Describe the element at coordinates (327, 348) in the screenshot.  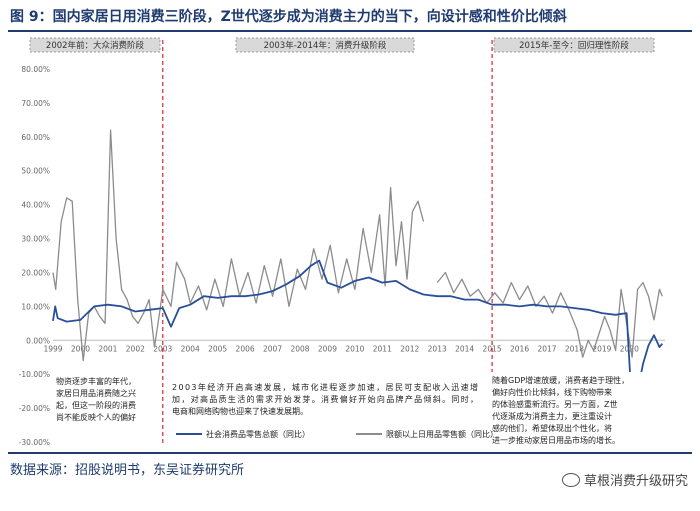
I see `x-tick-label: 2009` at that location.